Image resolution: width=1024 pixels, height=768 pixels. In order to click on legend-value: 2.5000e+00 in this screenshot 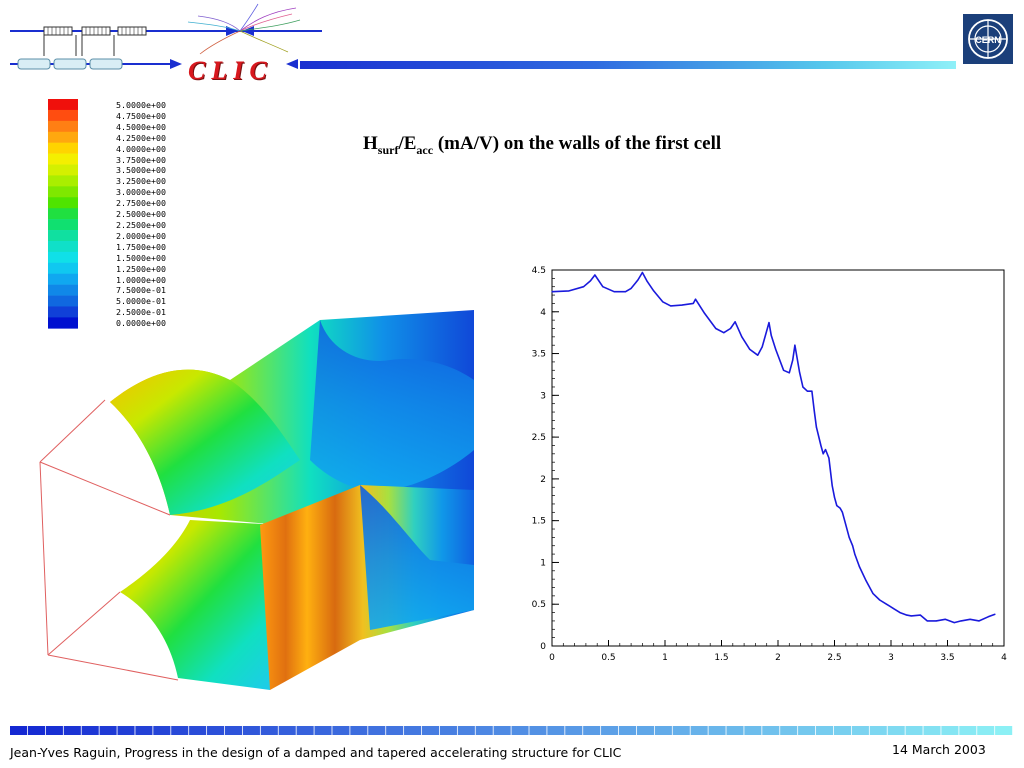, I will do `click(141, 214)`.